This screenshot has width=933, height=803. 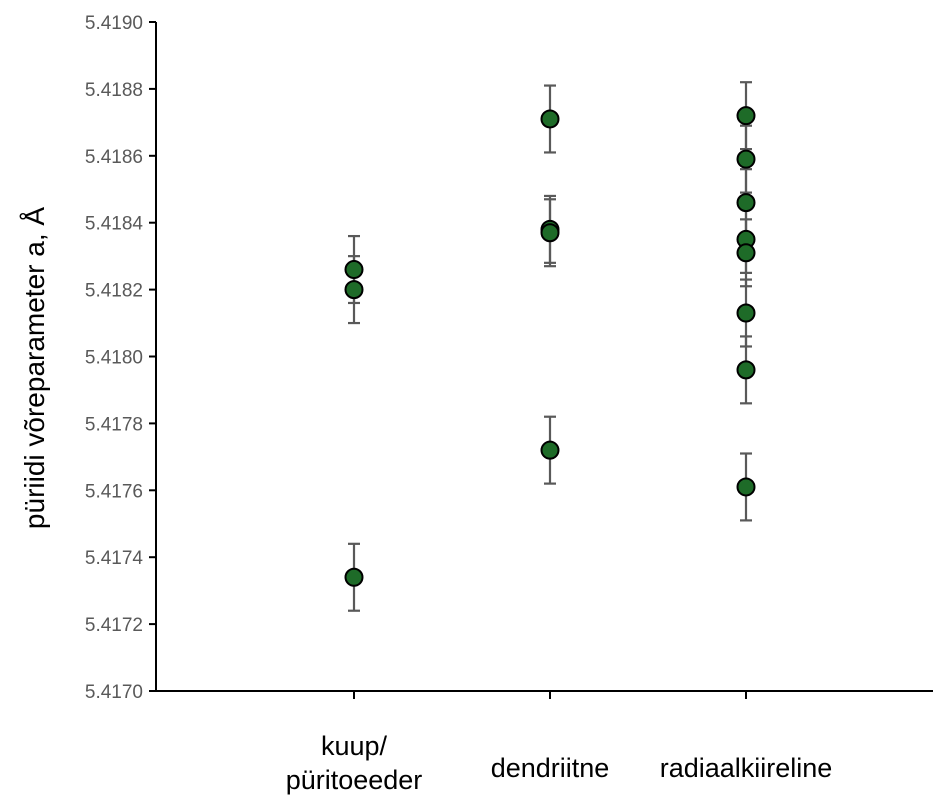 I want to click on x-category-label: dendriitne, so click(x=550, y=768).